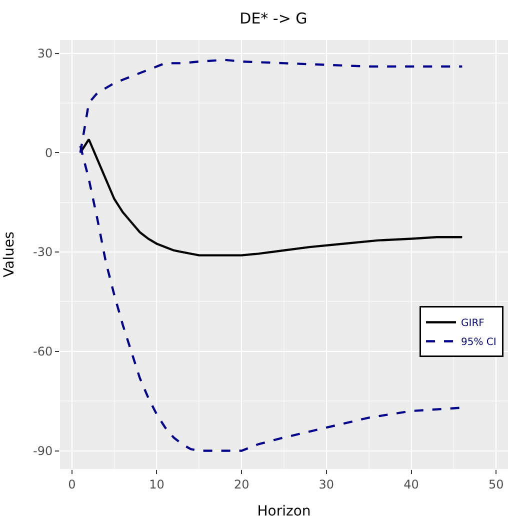  Describe the element at coordinates (156, 484) in the screenshot. I see `x-tick-label: 10` at that location.